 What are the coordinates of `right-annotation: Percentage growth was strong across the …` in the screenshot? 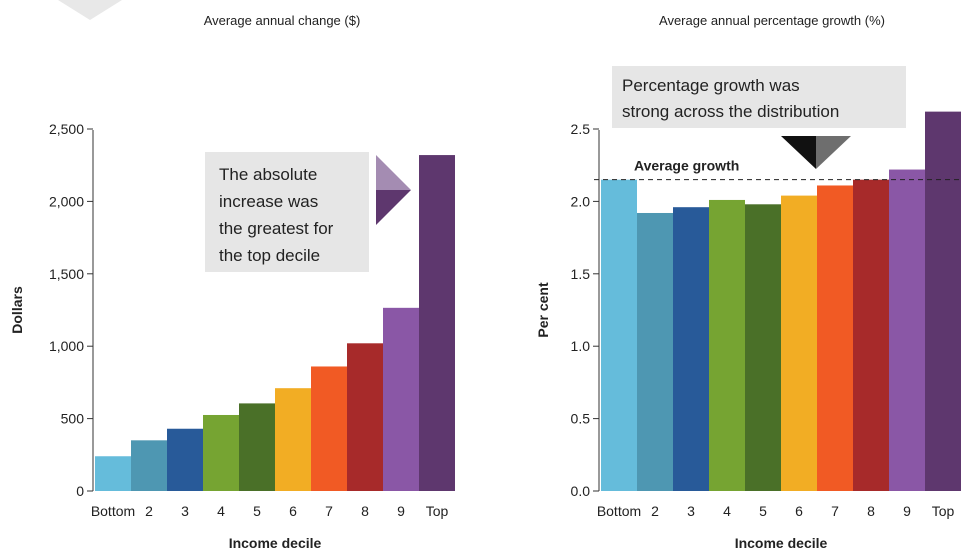 It's located at (759, 117).